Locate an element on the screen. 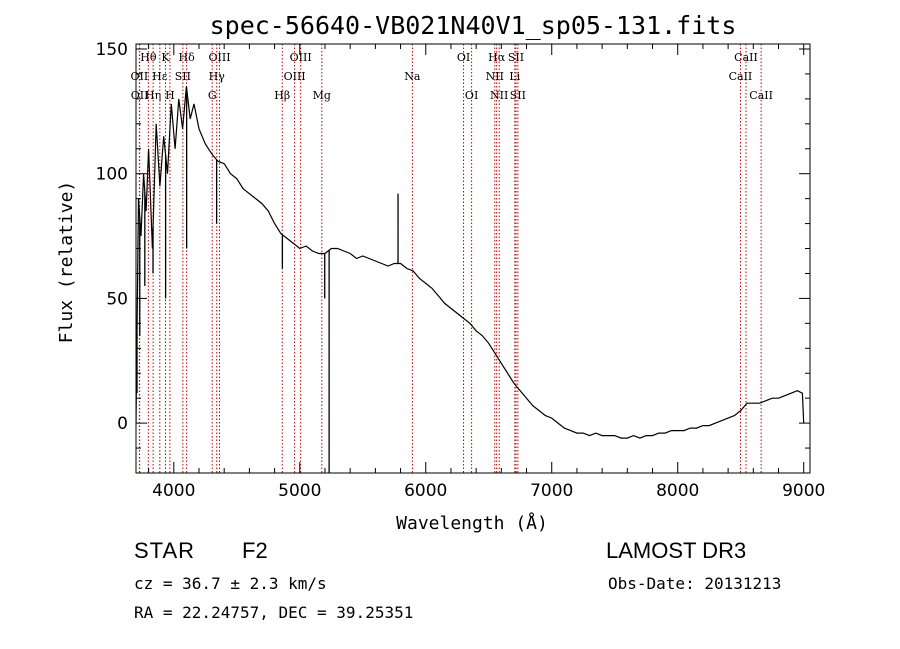 This screenshot has width=900, height=649. y-tick-label: 100 is located at coordinates (112, 175).